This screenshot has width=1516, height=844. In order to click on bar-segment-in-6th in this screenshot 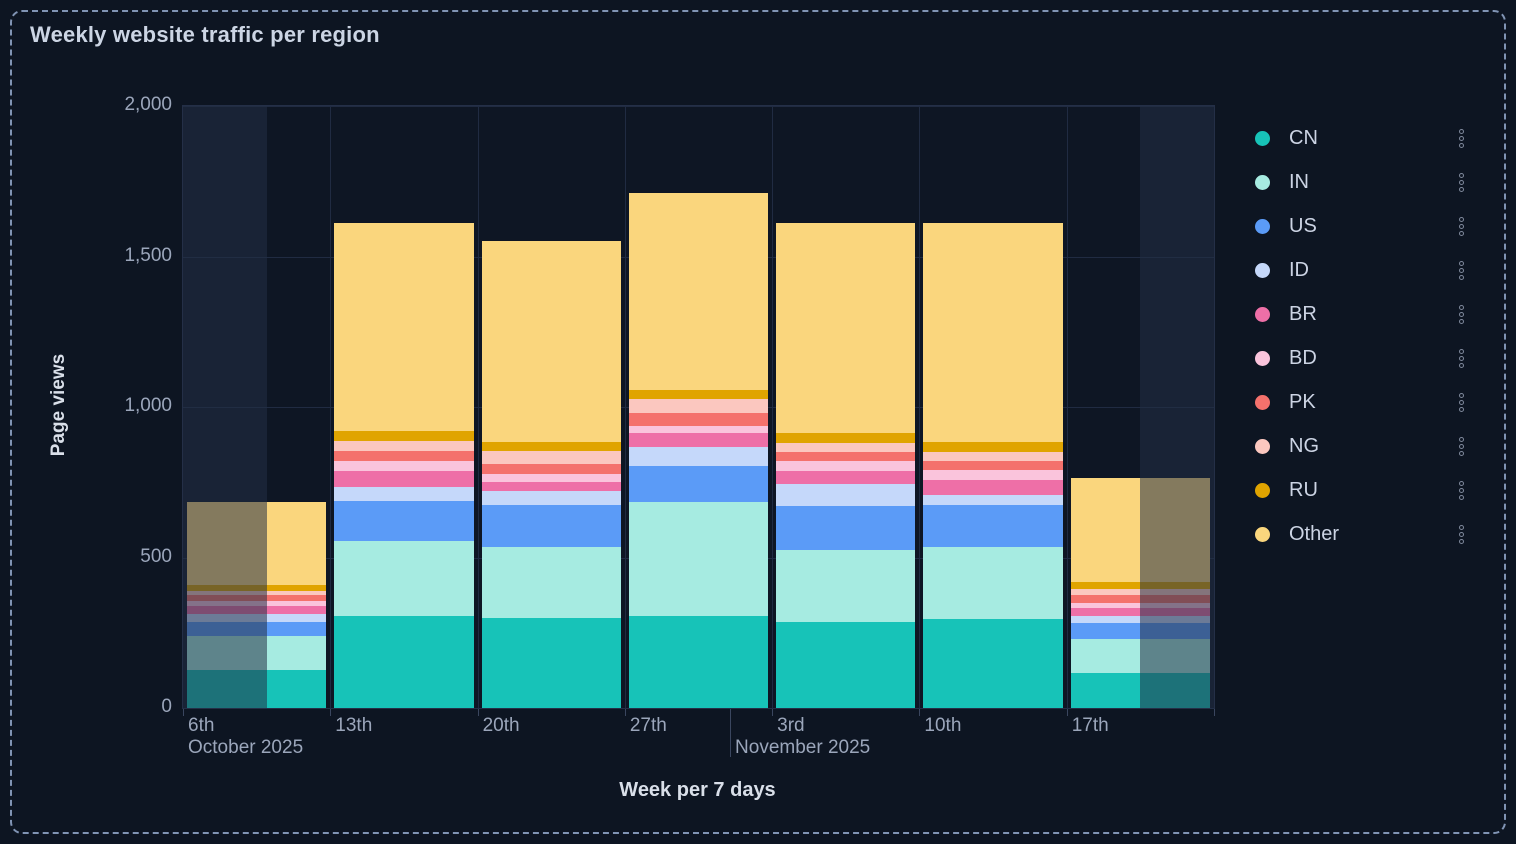, I will do `click(257, 653)`.